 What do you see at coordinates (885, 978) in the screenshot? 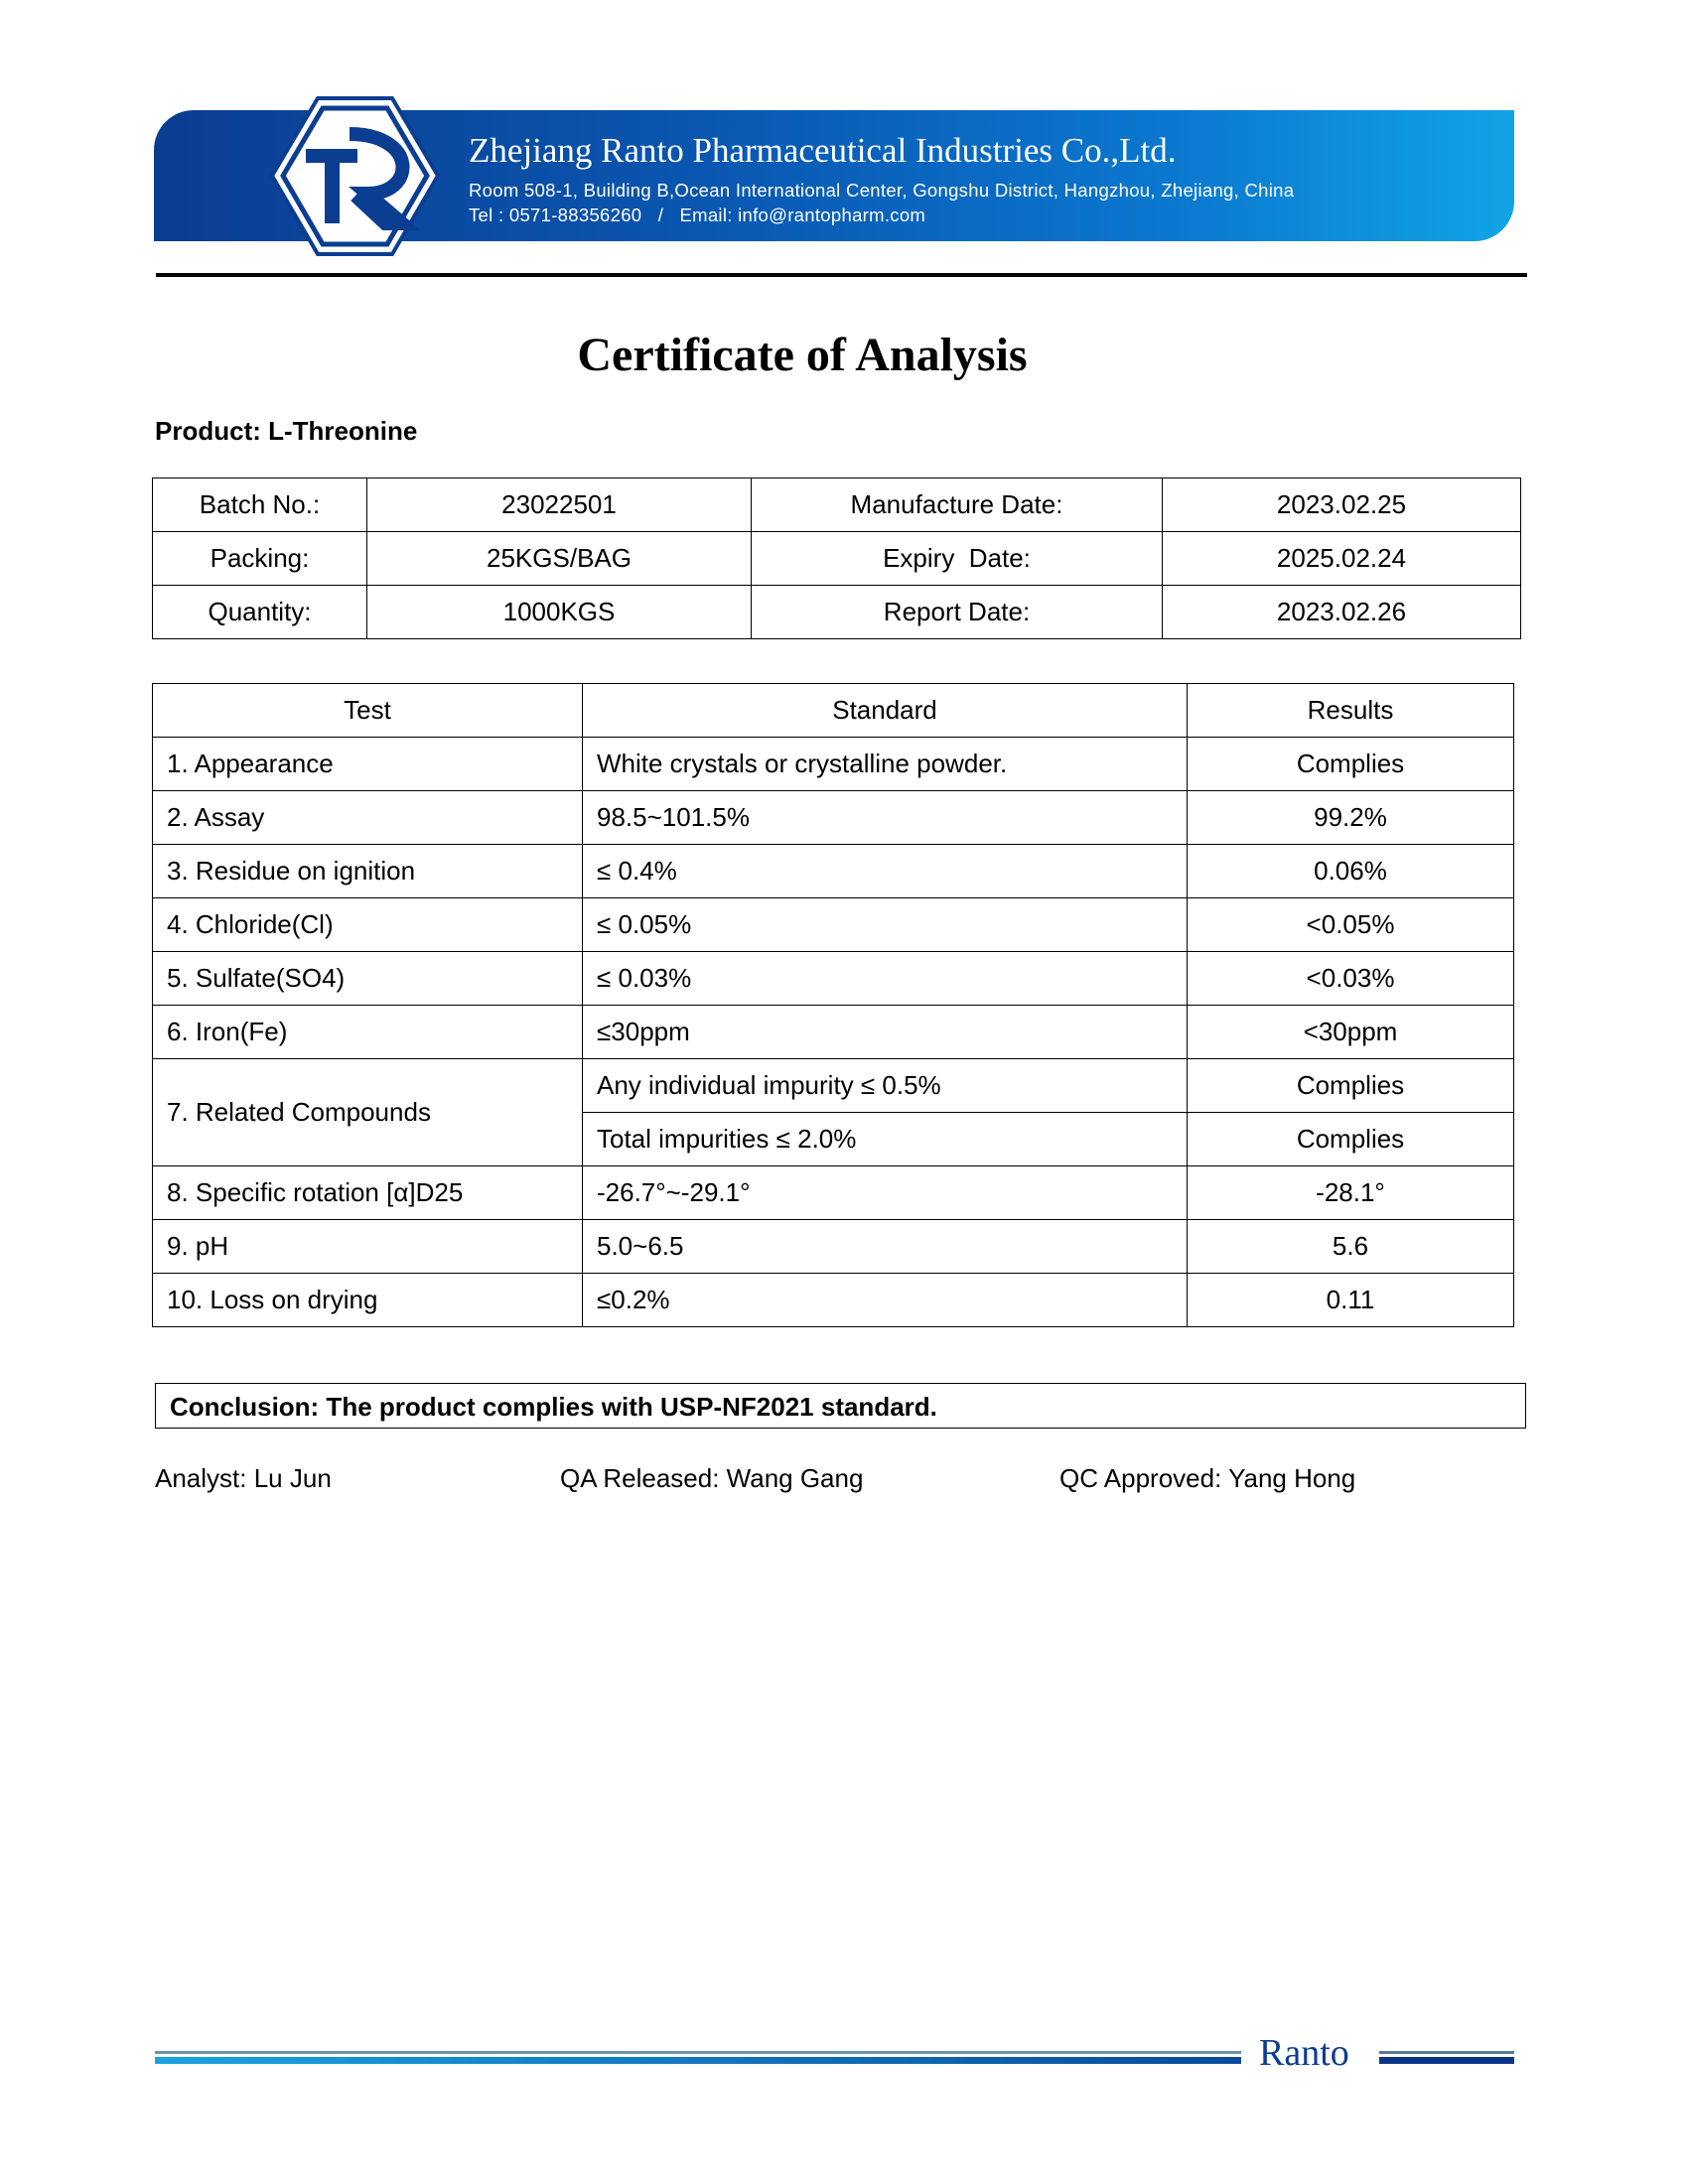
I see `test-standard: ≤ 0.03%` at bounding box center [885, 978].